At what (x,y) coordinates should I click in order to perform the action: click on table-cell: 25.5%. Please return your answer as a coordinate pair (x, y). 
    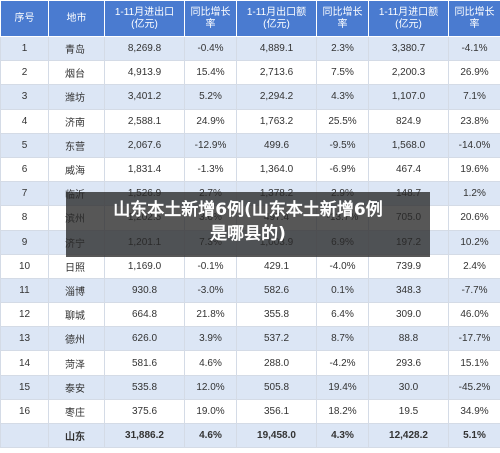
    Looking at the image, I should click on (342, 121).